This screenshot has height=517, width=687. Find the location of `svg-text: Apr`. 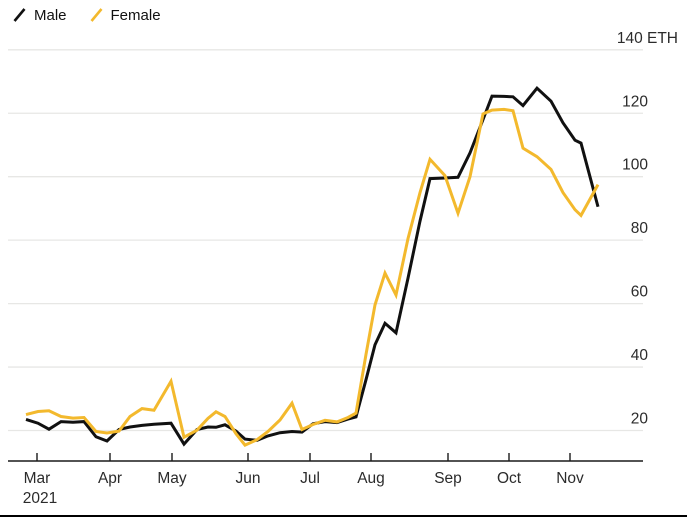

svg-text: Apr is located at coordinates (110, 478).